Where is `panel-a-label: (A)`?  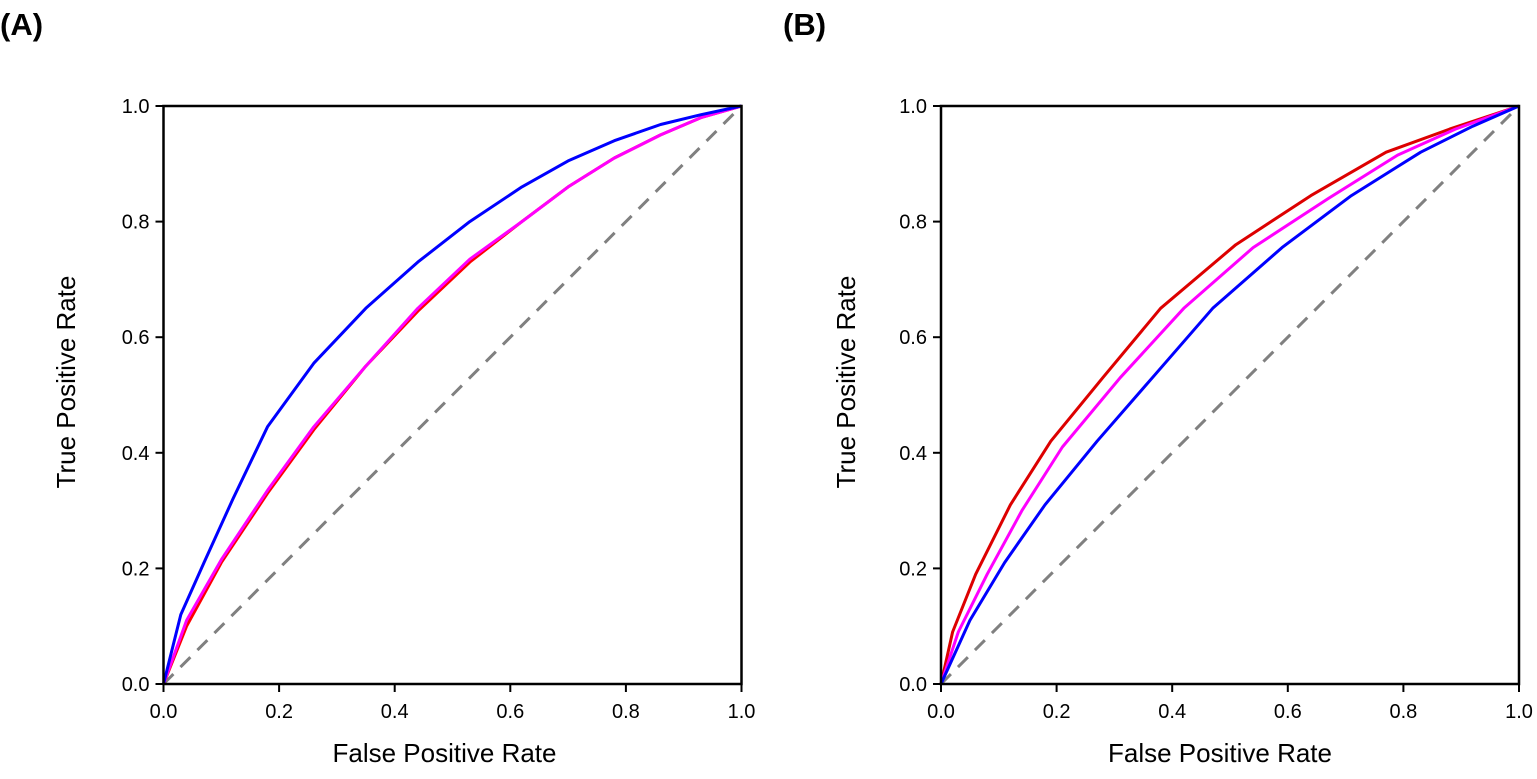
panel-a-label: (A) is located at coordinates (21, 24).